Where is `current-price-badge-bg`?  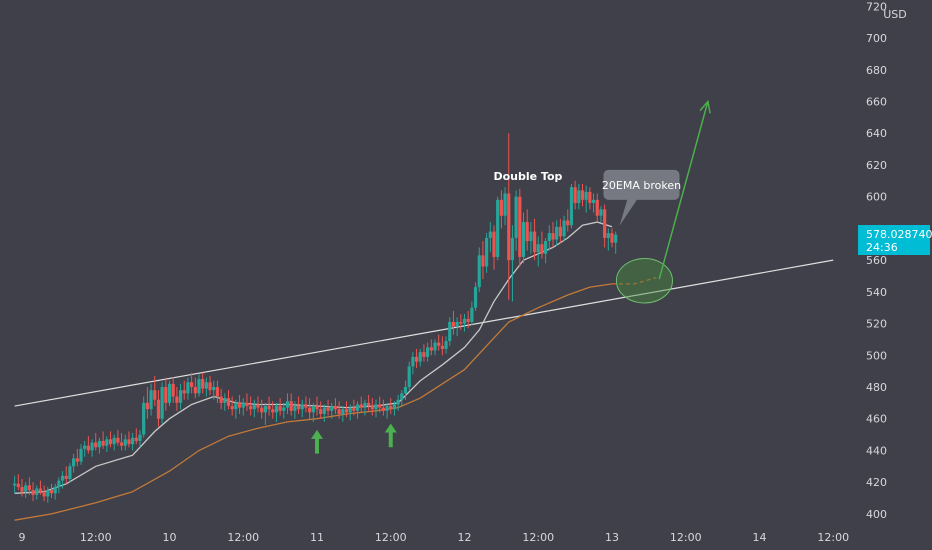
current-price-badge-bg is located at coordinates (894, 240).